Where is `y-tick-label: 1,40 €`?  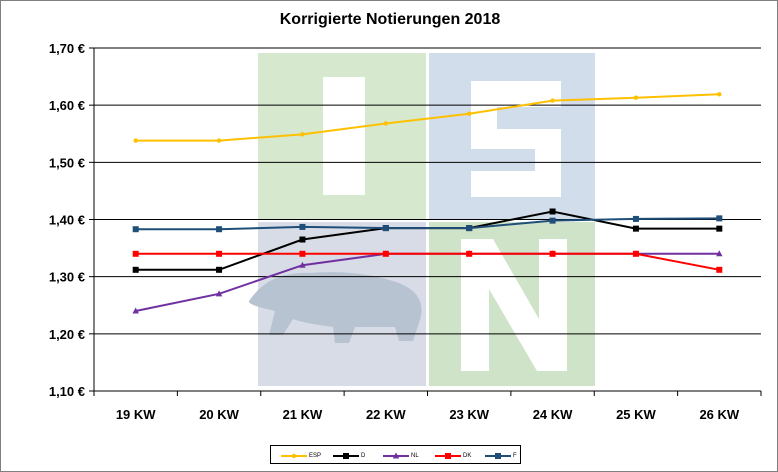
y-tick-label: 1,40 € is located at coordinates (67, 220).